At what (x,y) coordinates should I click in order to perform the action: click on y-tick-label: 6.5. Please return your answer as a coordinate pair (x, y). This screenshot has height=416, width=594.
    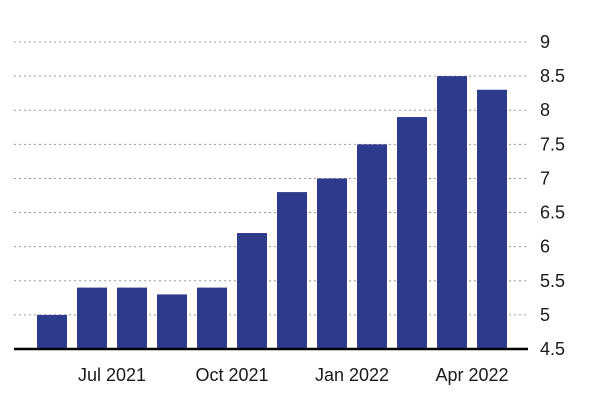
    Looking at the image, I should click on (552, 213).